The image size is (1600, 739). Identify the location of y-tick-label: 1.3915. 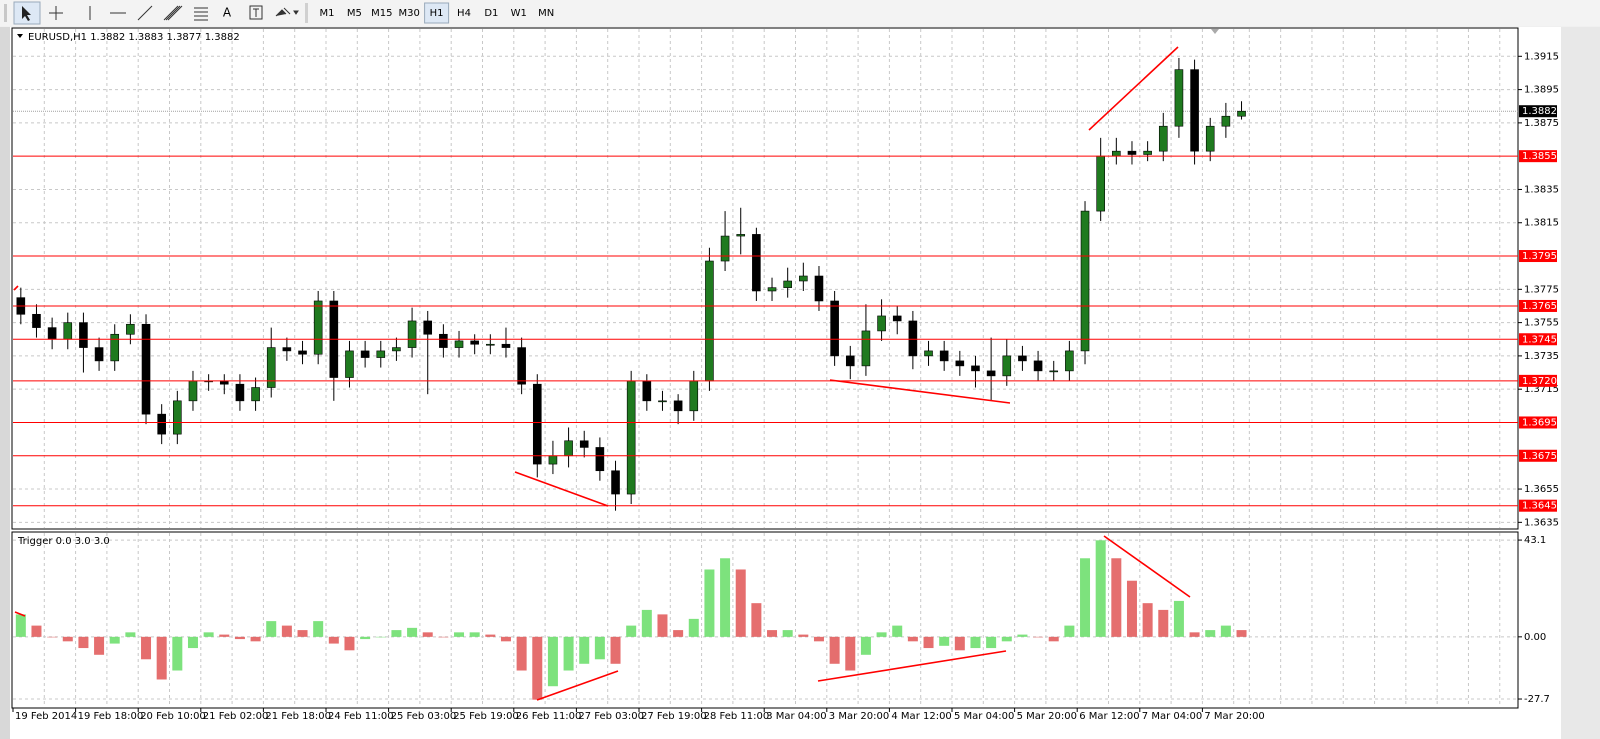
(1541, 56).